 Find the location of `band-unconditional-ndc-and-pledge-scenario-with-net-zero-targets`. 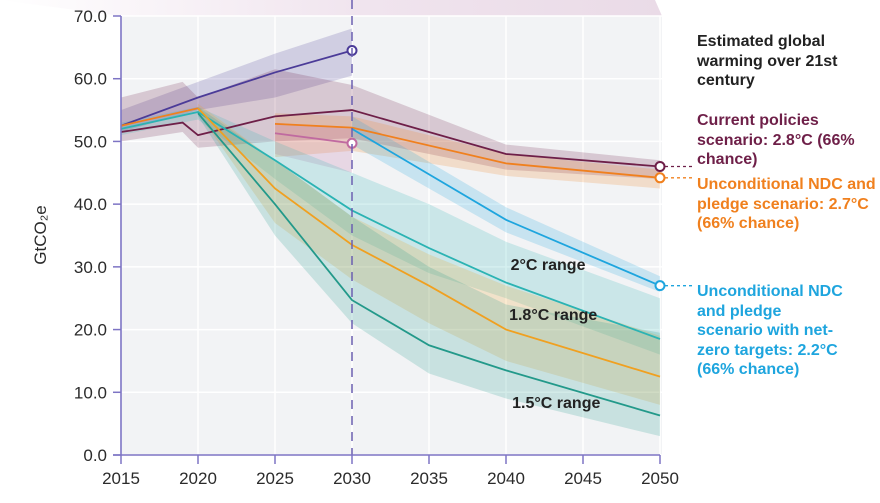

band-unconditional-ndc-and-pledge-scenario-with-net-zero-targets is located at coordinates (506, 204).